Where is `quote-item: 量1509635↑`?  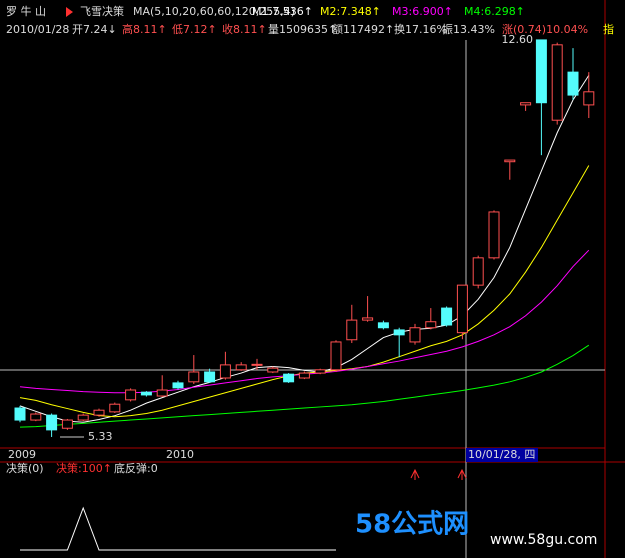
quote-item: 量1509635↑ is located at coordinates (302, 29).